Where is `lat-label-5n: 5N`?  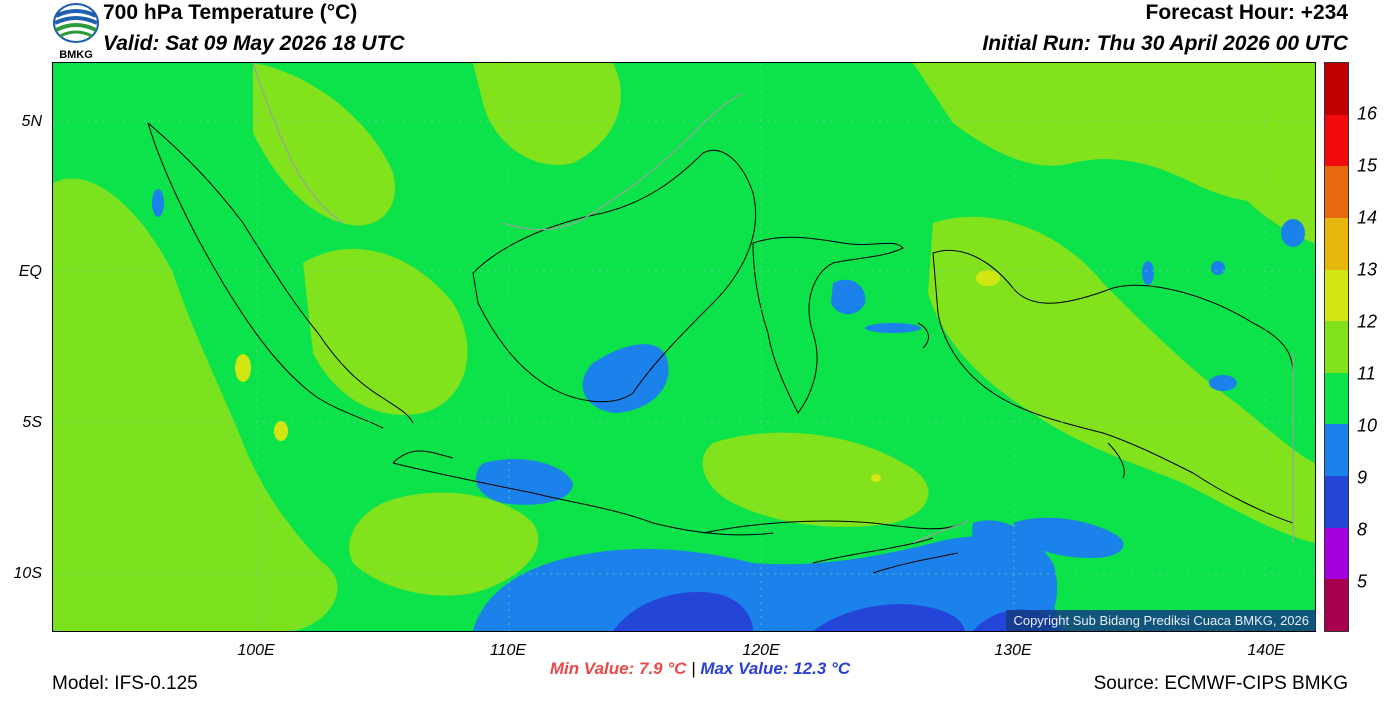 lat-label-5n: 5N is located at coordinates (31, 121).